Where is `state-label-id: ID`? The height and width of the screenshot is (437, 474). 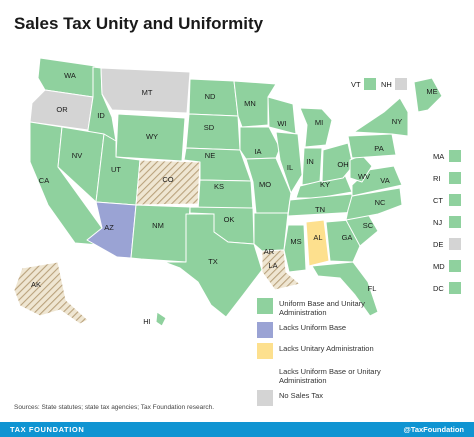 state-label-id: ID is located at coordinates (101, 115).